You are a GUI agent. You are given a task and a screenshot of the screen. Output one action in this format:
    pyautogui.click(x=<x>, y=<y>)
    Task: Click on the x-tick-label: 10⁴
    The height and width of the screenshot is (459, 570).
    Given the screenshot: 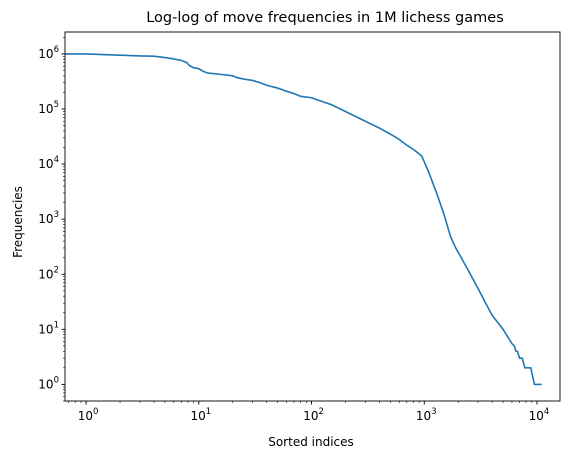 What is the action you would take?
    pyautogui.click(x=539, y=415)
    